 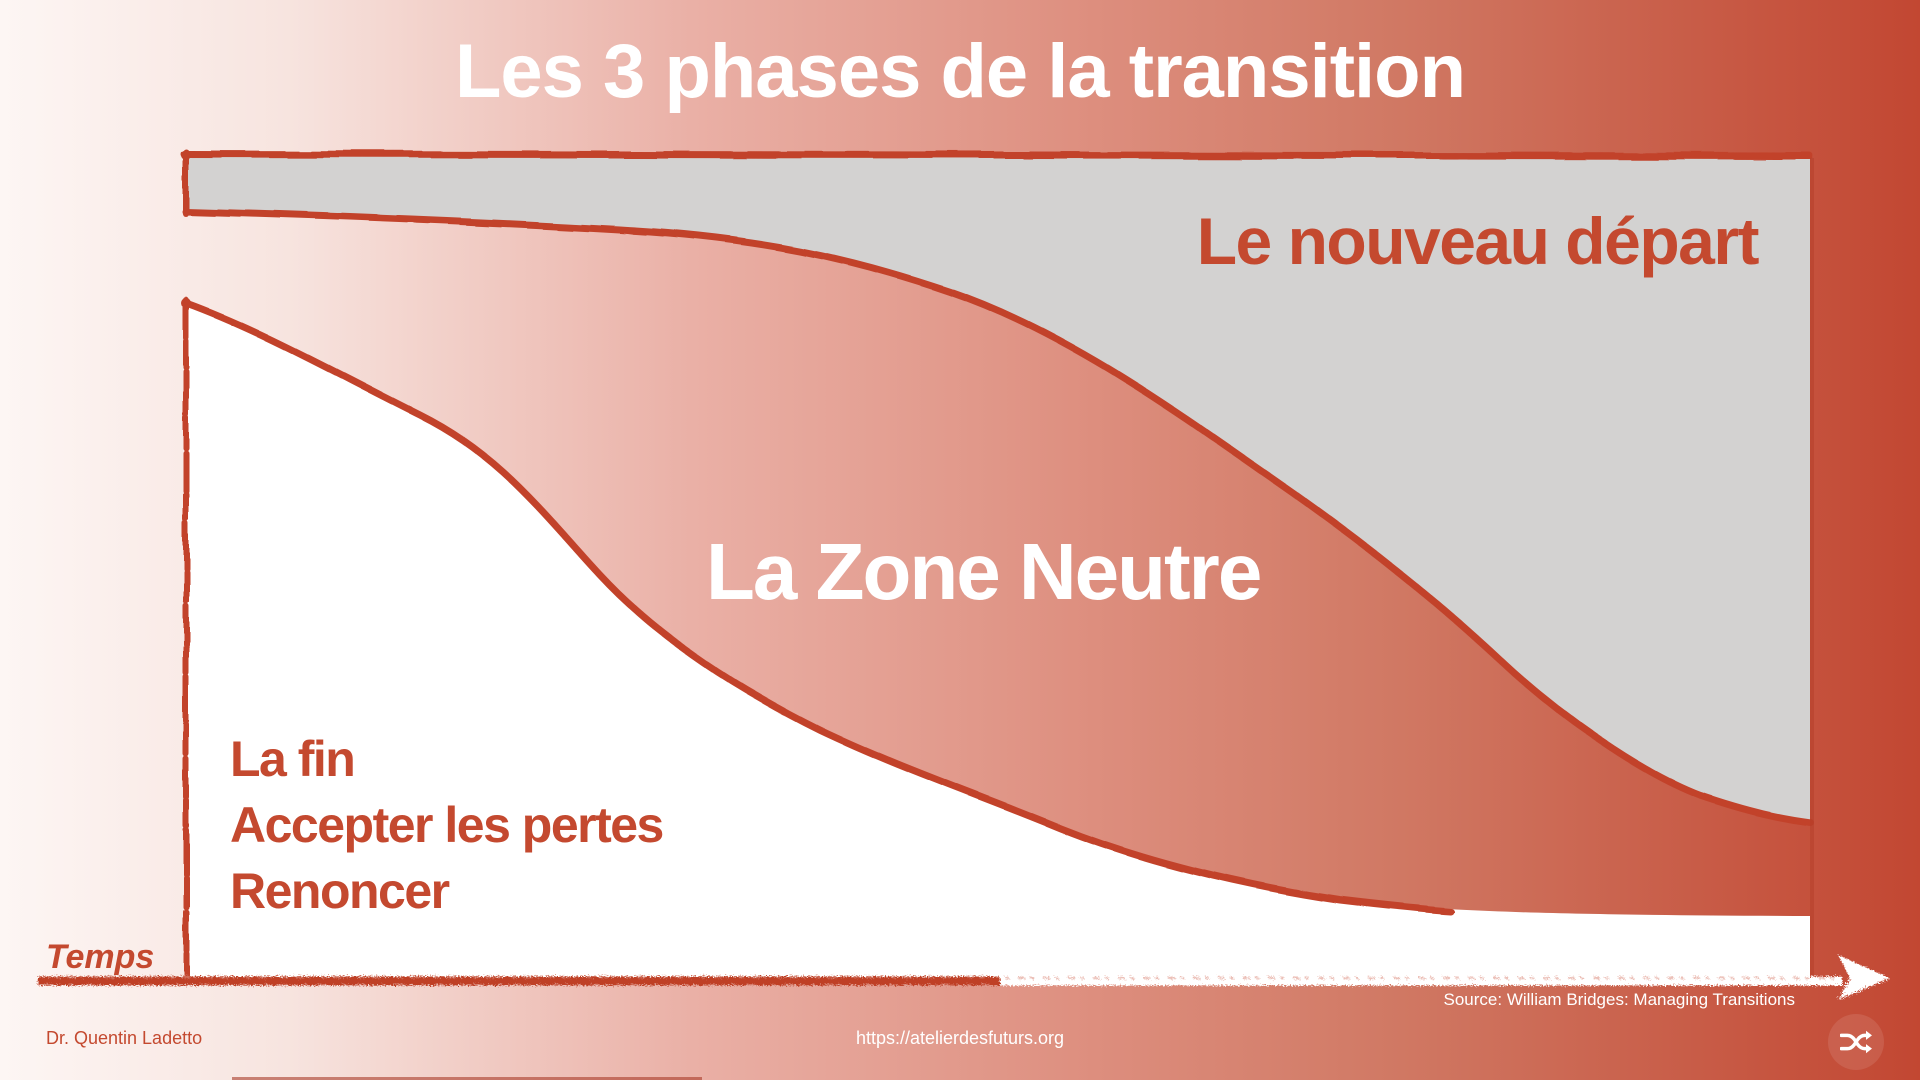 I want to click on page-title: Les 3 phases de la transition, so click(x=960, y=71).